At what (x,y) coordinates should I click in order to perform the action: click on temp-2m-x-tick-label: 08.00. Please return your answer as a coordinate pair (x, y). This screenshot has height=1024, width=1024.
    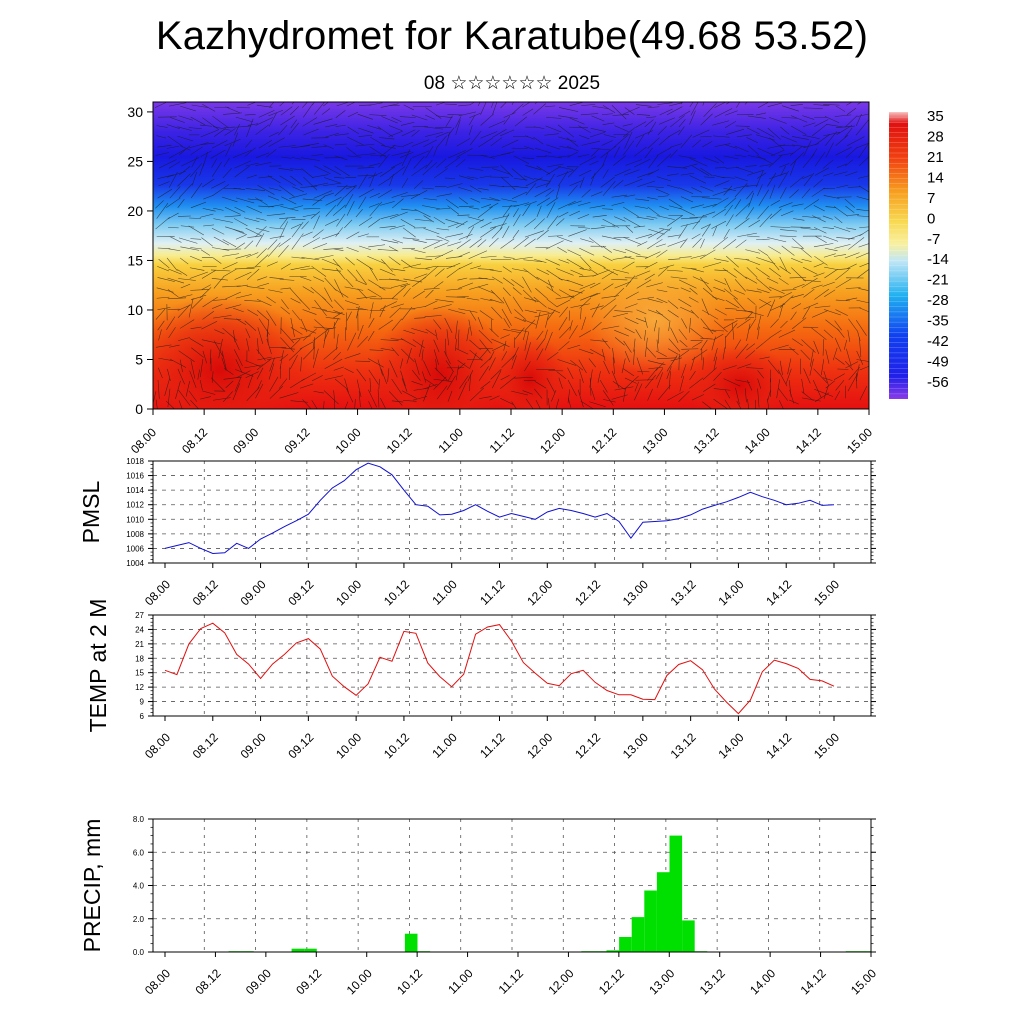
    Looking at the image, I should click on (157, 745).